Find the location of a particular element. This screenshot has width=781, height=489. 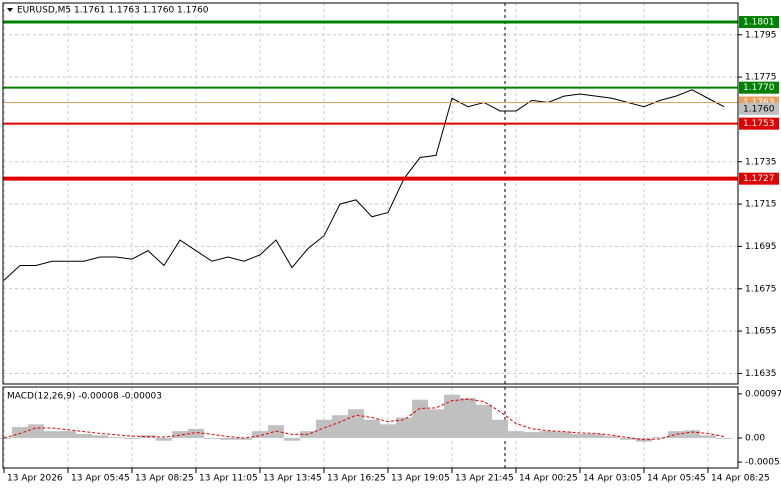

signal-line is located at coordinates (364, 419).